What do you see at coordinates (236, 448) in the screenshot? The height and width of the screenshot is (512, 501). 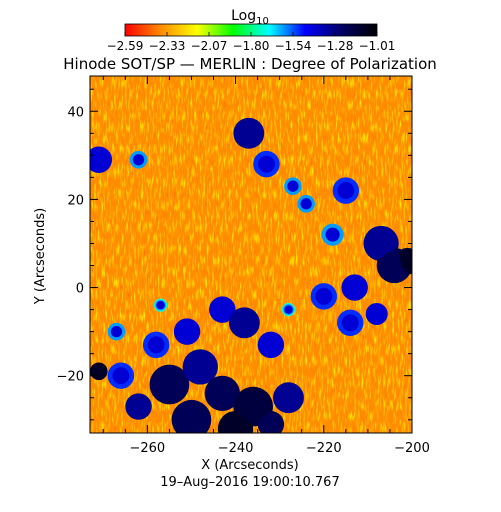 I see `x-tick-label: −240` at bounding box center [236, 448].